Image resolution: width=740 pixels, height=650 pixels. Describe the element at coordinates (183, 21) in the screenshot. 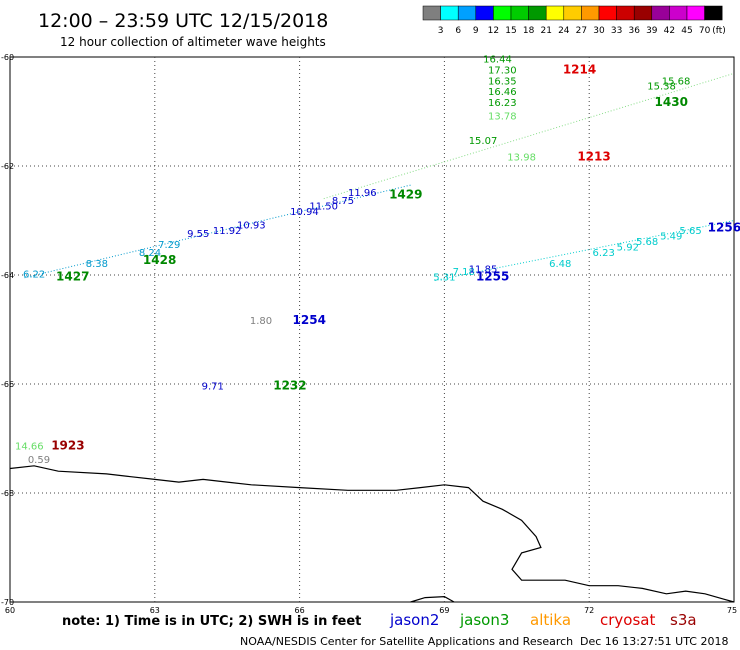

I see `map-title: 12:00 – 23:59 UTC 12/15/2018` at that location.